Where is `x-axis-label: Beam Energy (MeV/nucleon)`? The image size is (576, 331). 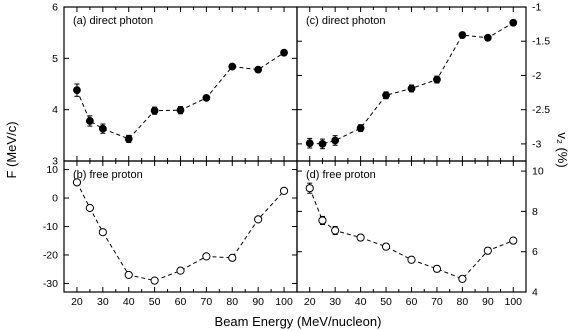
x-axis-label: Beam Energy (MeV/nucleon) is located at coordinates (298, 321).